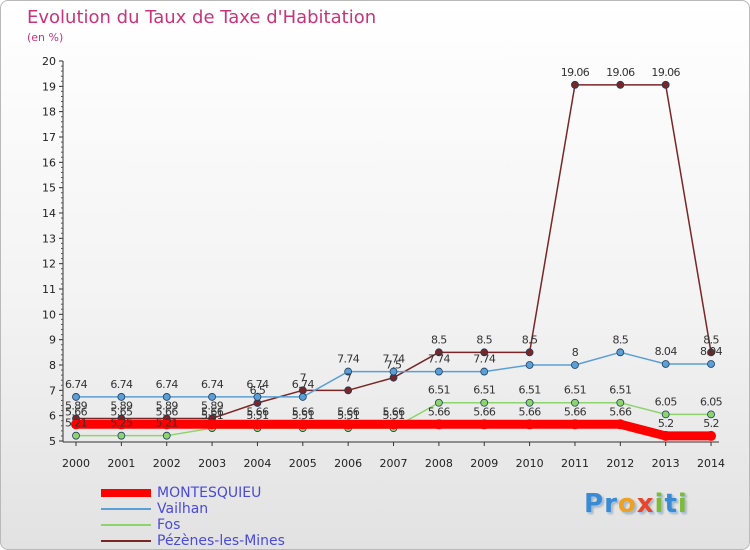  What do you see at coordinates (666, 463) in the screenshot?
I see `x-tick-label: 2013` at bounding box center [666, 463].